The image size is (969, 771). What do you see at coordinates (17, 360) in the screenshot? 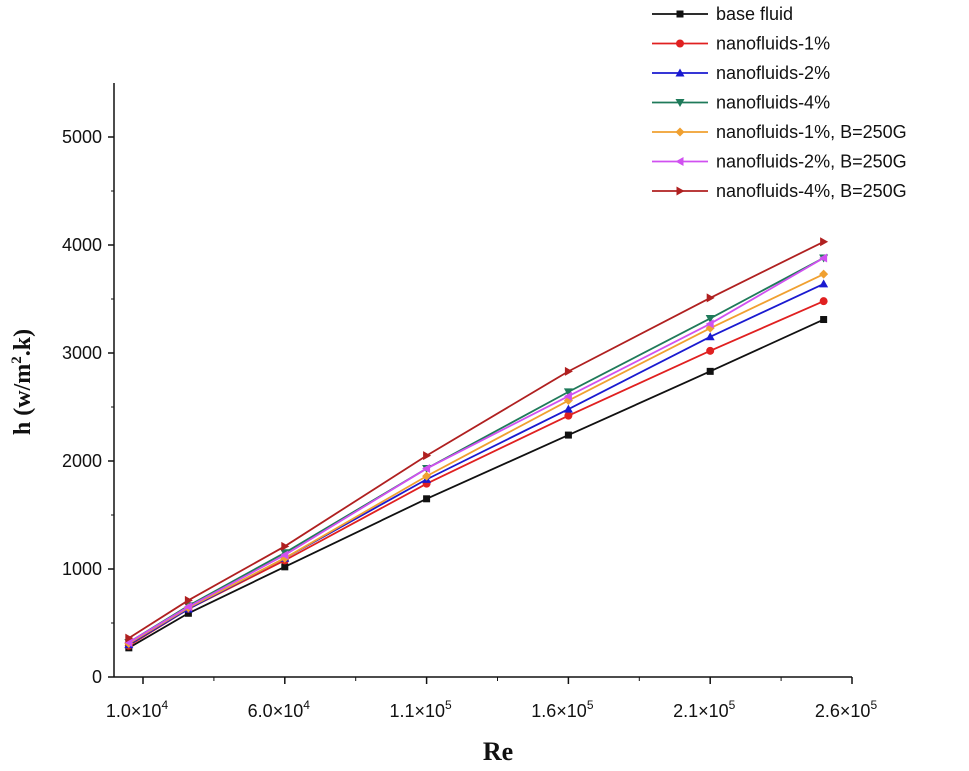
I see `y-axis-title-sup: 2` at bounding box center [17, 360].